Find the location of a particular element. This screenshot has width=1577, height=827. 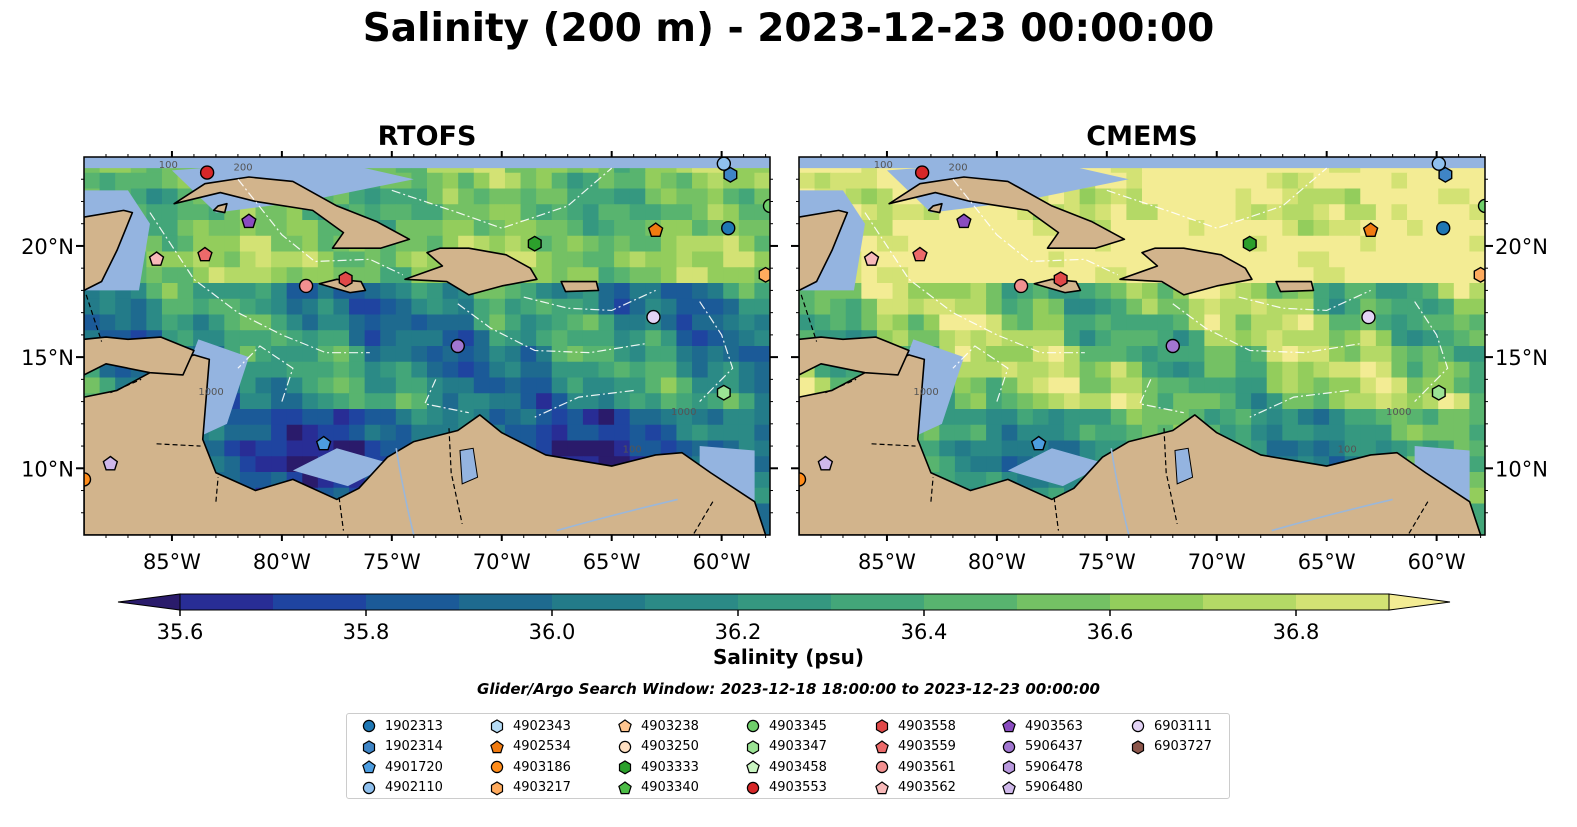

legend-label: 4903561 is located at coordinates (927, 767).